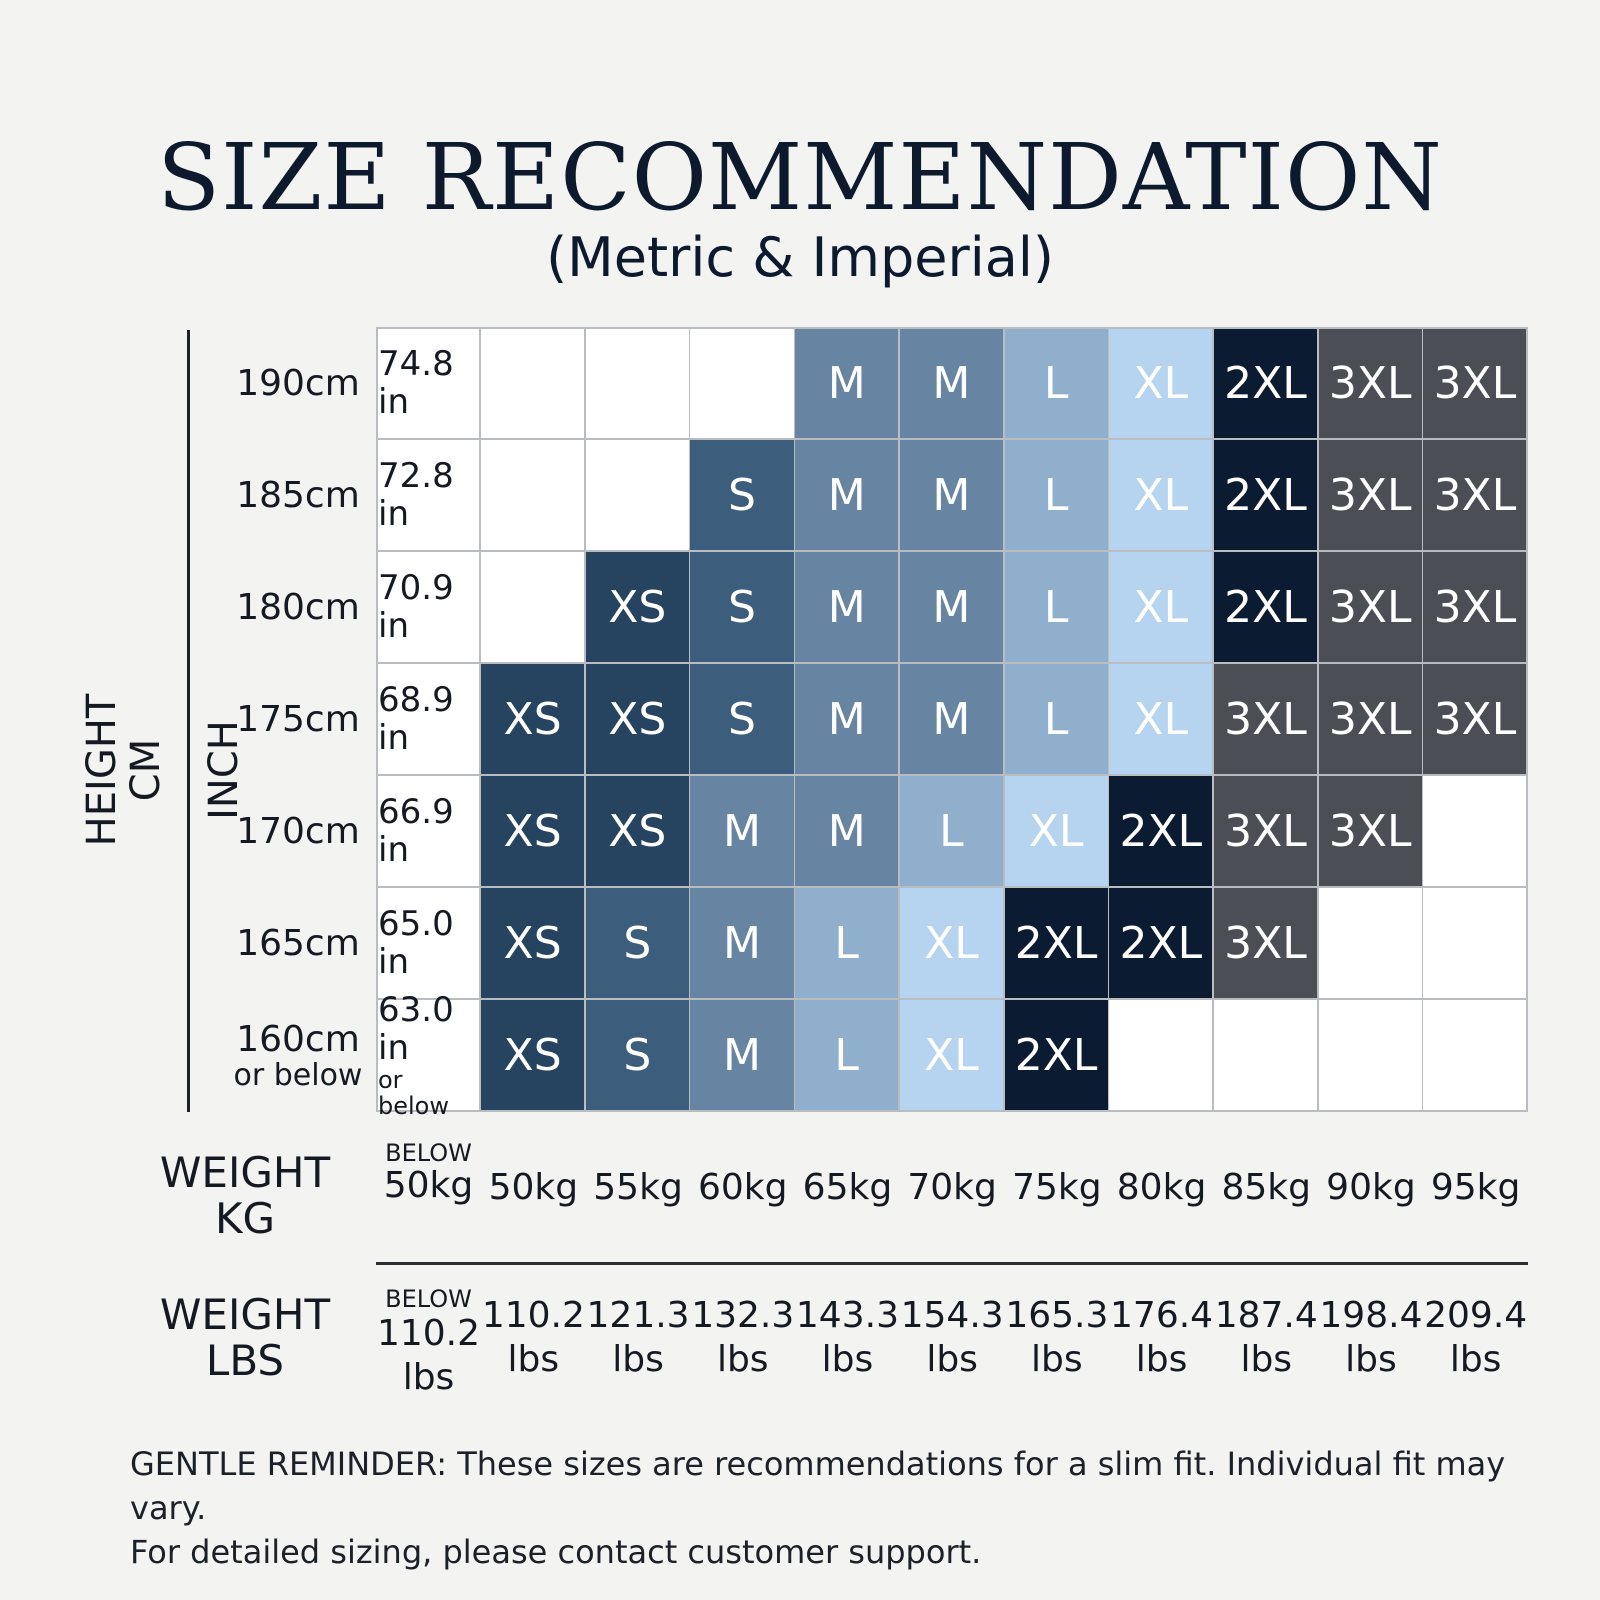 The image size is (1600, 1600). What do you see at coordinates (638, 1188) in the screenshot?
I see `weight-kg-column: 55kg` at bounding box center [638, 1188].